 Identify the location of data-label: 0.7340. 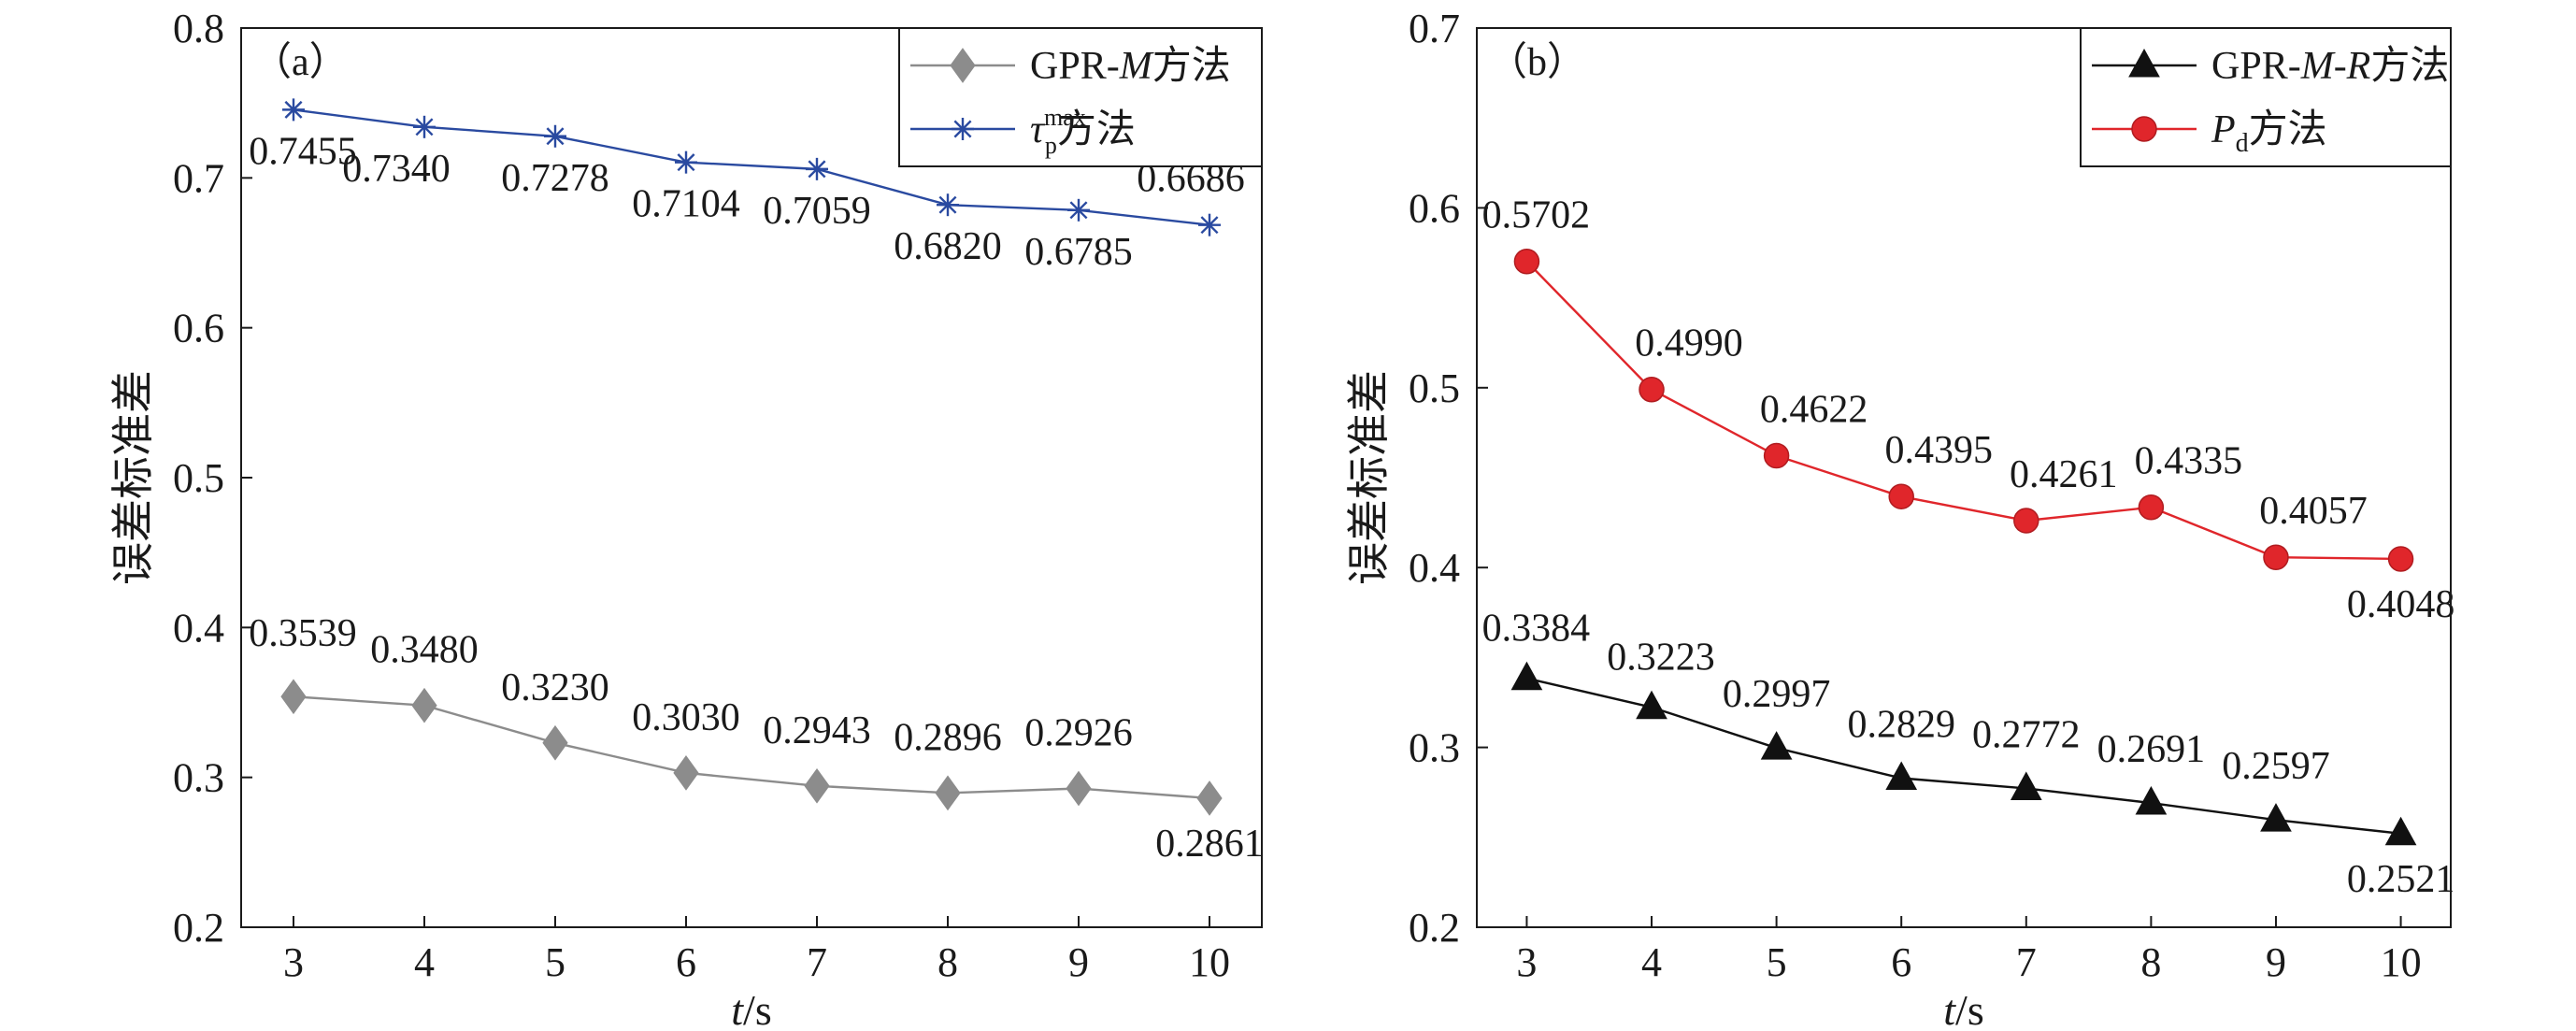
(396, 169).